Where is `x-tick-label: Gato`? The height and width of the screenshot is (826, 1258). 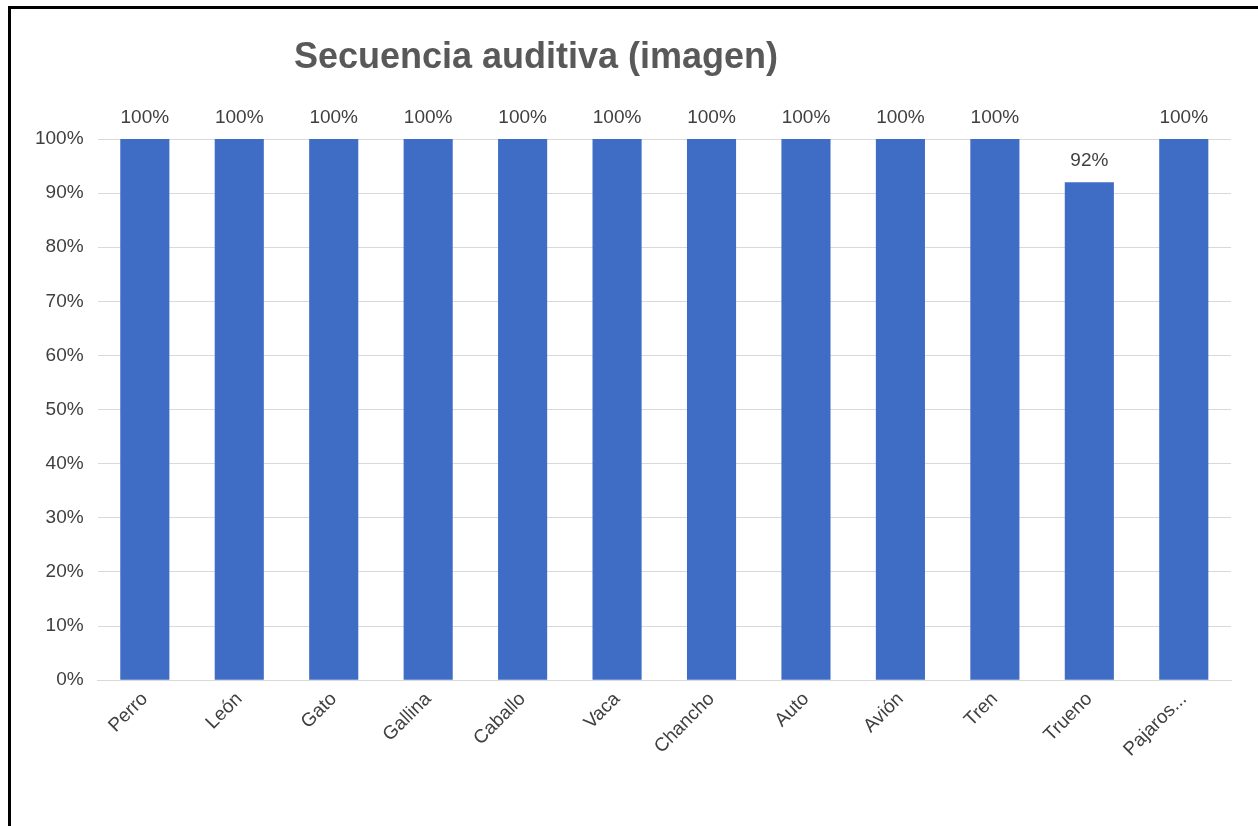
x-tick-label: Gato is located at coordinates (318, 709).